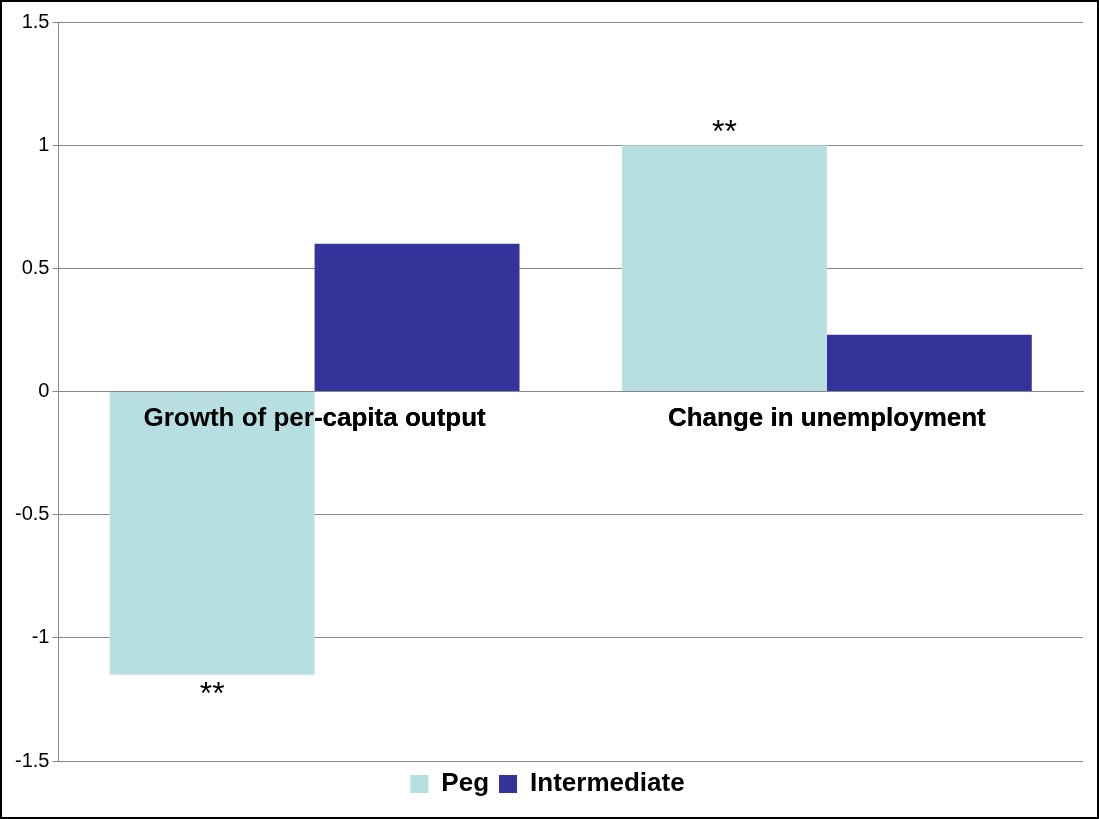 The width and height of the screenshot is (1099, 819). What do you see at coordinates (465, 782) in the screenshot?
I see `legend-label: Peg` at bounding box center [465, 782].